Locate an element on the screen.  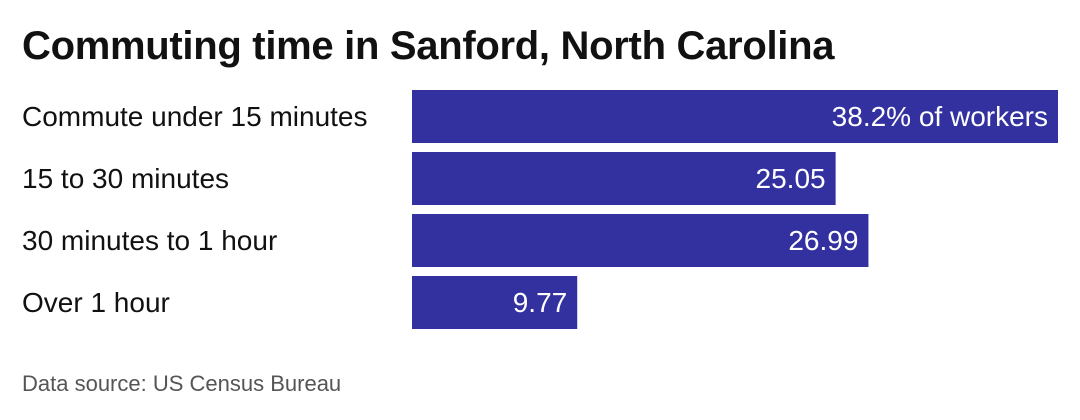
data-source-note: Data source: US Census Bureau is located at coordinates (182, 383).